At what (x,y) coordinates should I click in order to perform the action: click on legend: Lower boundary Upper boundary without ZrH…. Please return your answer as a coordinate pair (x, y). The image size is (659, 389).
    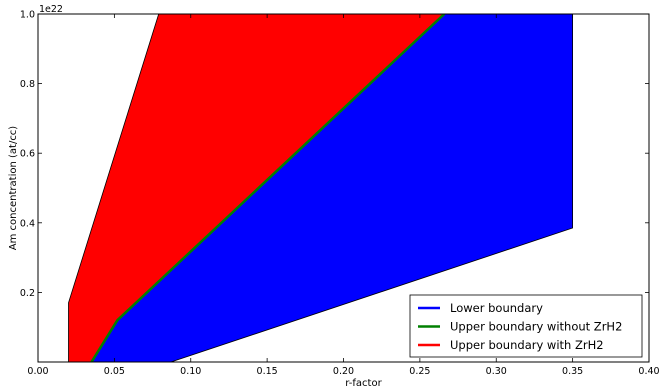
    Looking at the image, I should click on (526, 326).